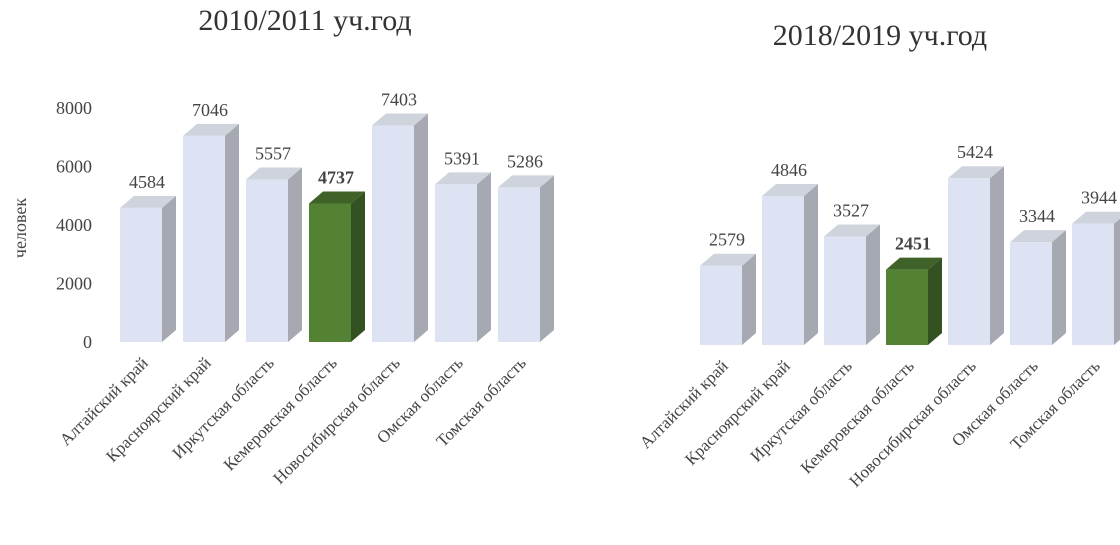 The width and height of the screenshot is (1120, 545). Describe the element at coordinates (74, 225) in the screenshot. I see `y-tick-label: 4000` at that location.